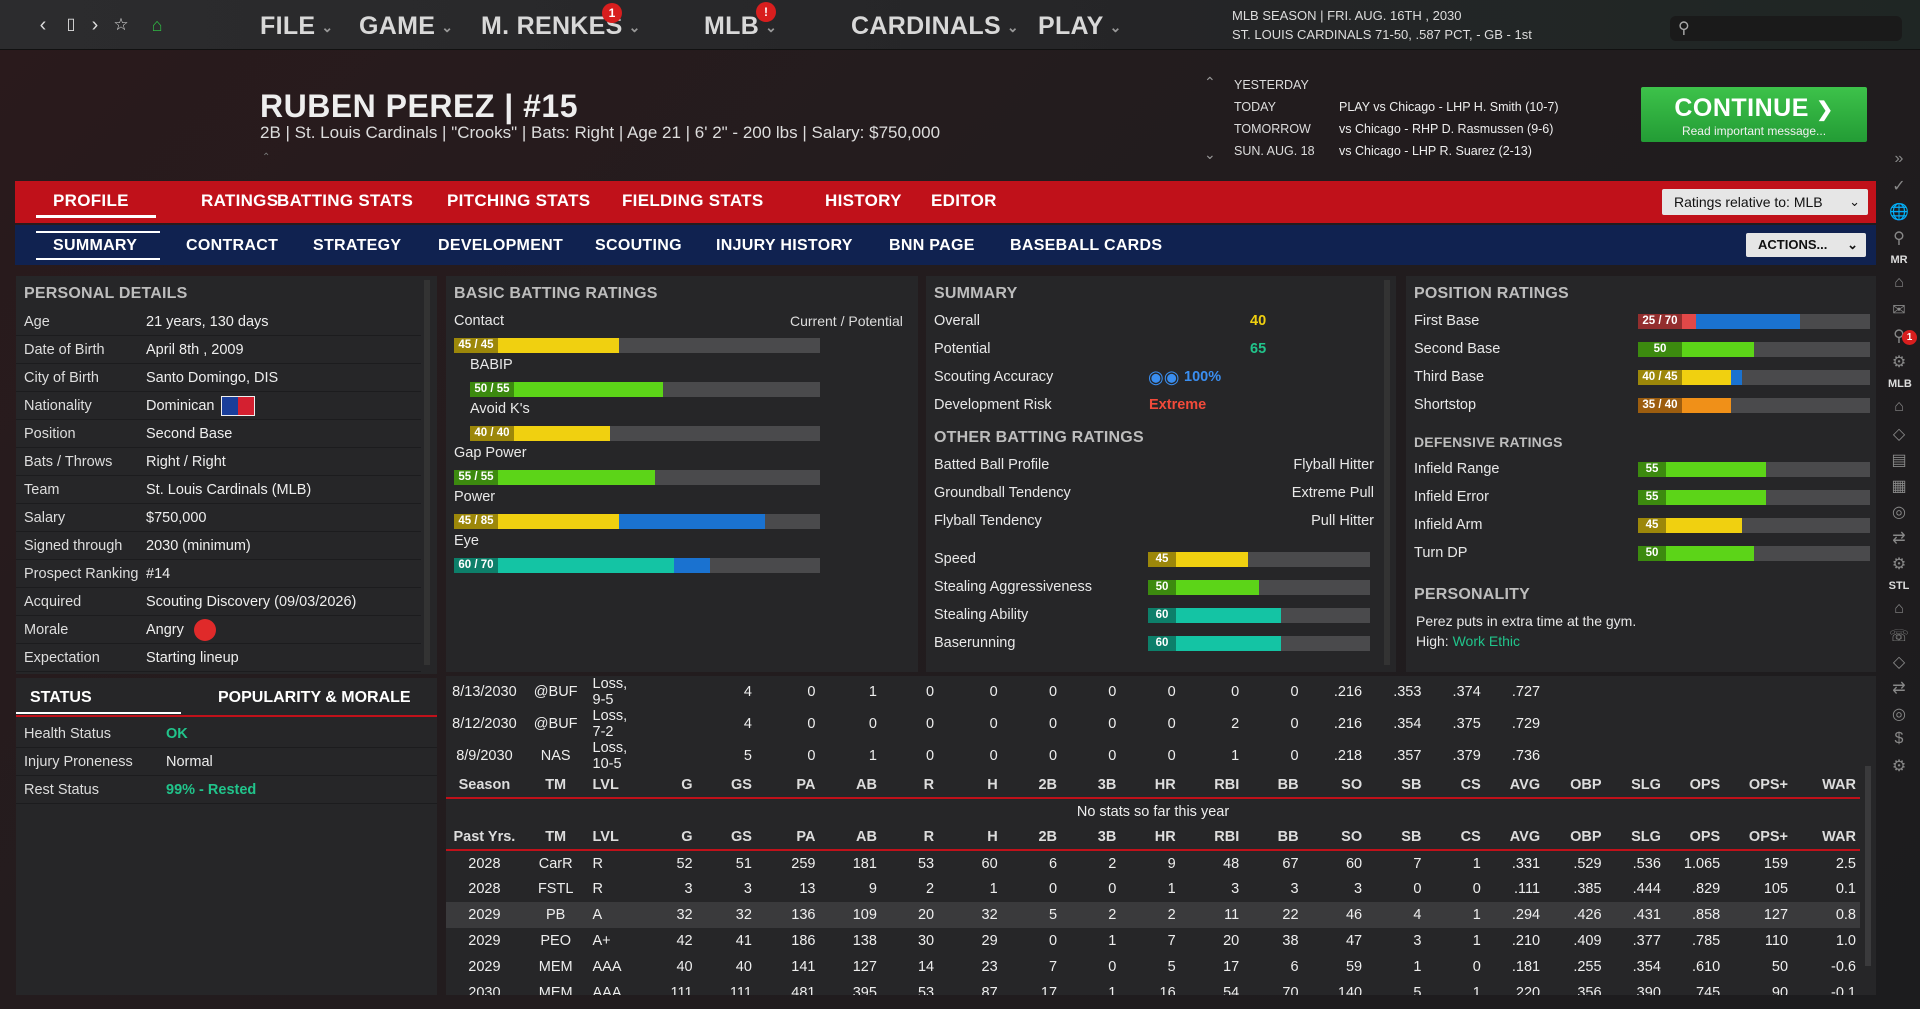  I want to click on search-input: ⚲, so click(1786, 28).